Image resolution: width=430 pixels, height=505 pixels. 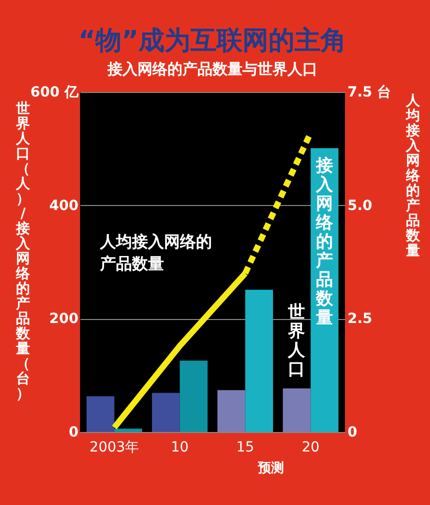 What do you see at coordinates (73, 432) in the screenshot?
I see `y-tick-label: 0` at bounding box center [73, 432].